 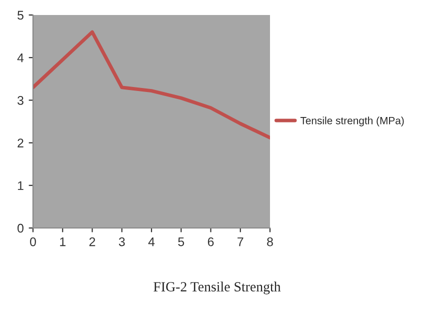 What do you see at coordinates (121, 241) in the screenshot?
I see `x-tick-label: 3` at bounding box center [121, 241].